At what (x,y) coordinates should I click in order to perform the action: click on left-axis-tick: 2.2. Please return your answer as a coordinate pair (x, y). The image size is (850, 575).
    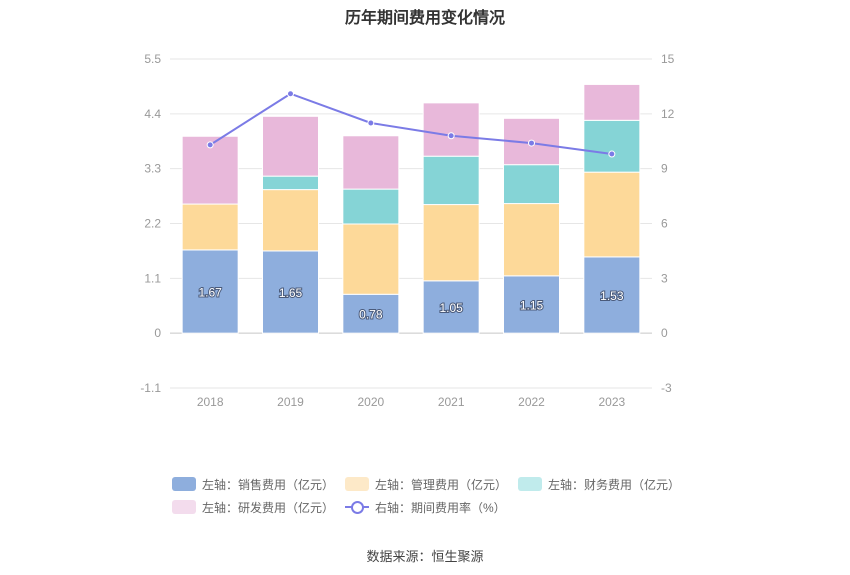
    Looking at the image, I should click on (152, 224).